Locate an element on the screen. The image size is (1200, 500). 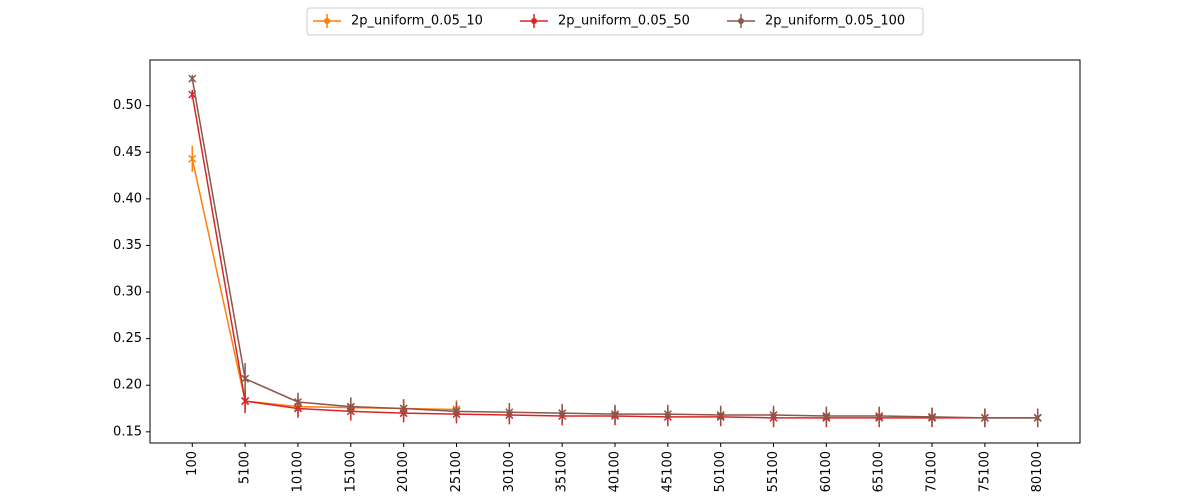
legend-entry: 2p_uniform_0.05_100 is located at coordinates (816, 21).